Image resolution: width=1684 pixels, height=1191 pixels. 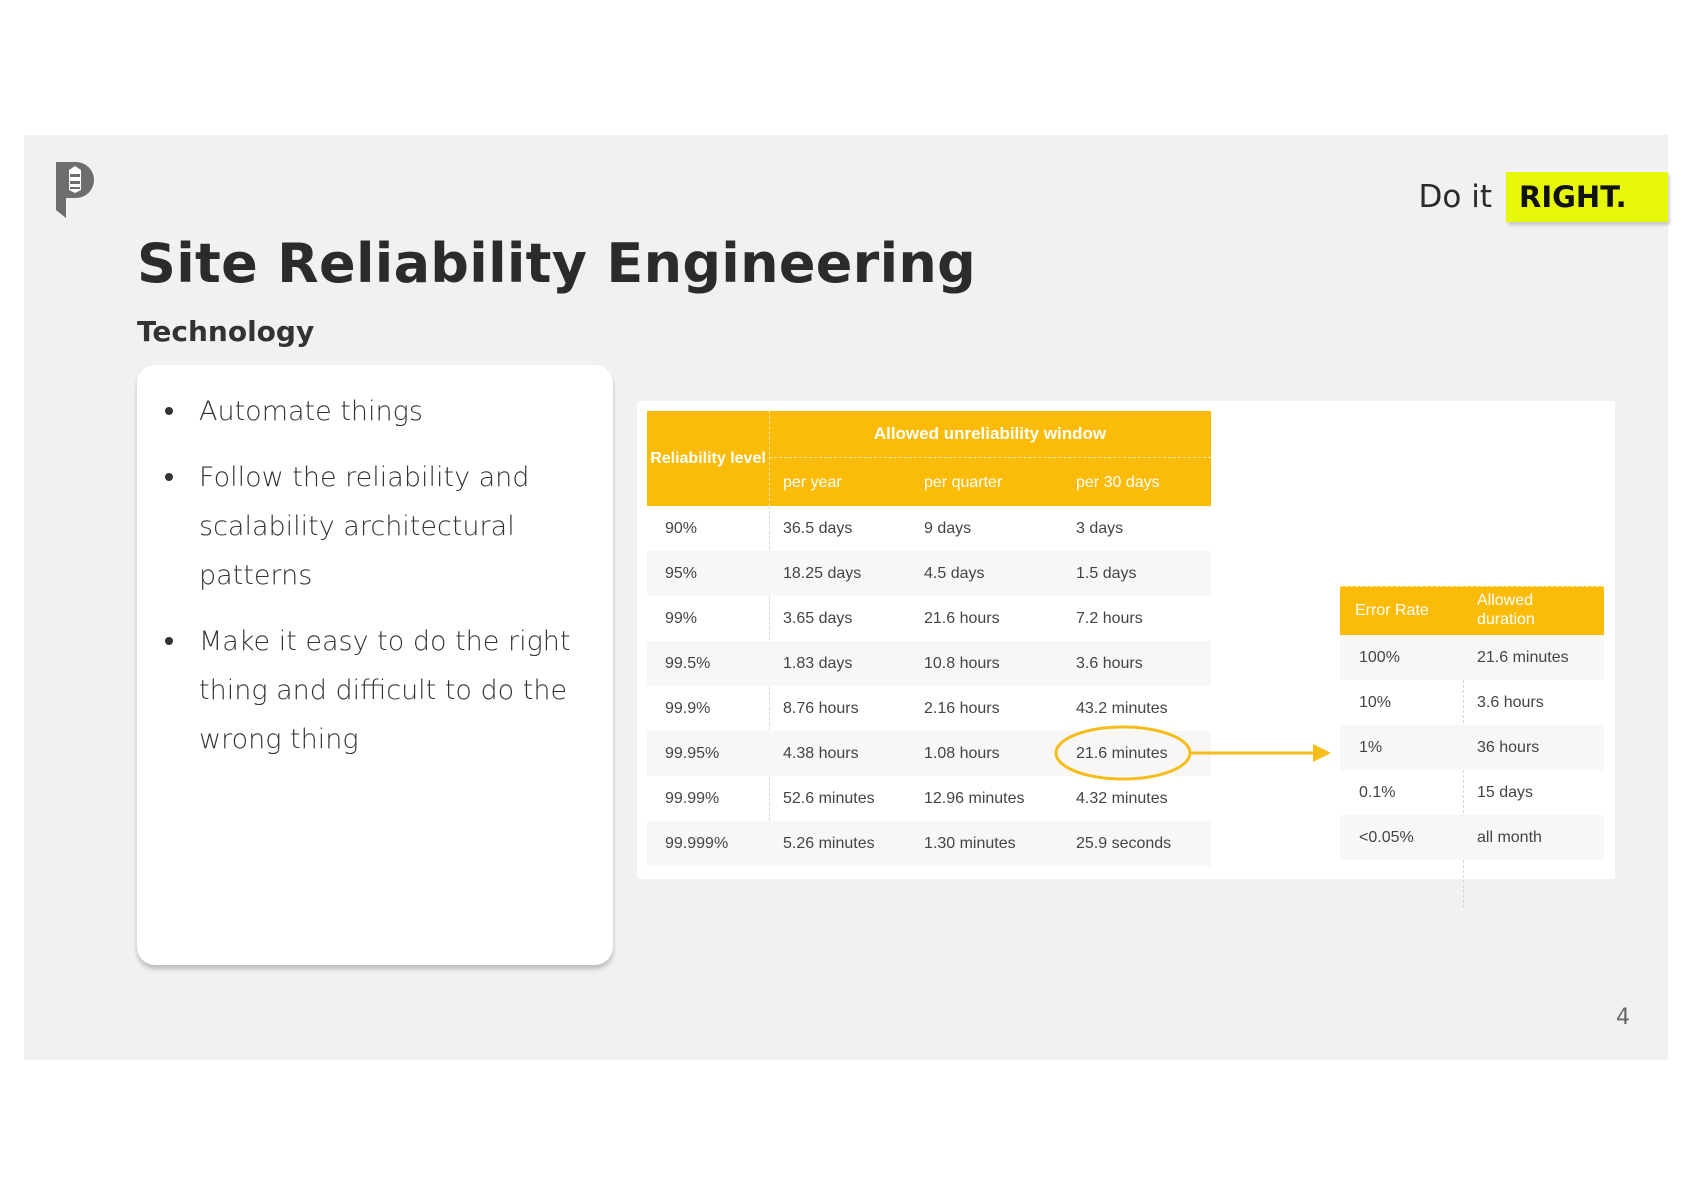 What do you see at coordinates (962, 618) in the screenshot?
I see `cell-per-quarter: 21.6 hours` at bounding box center [962, 618].